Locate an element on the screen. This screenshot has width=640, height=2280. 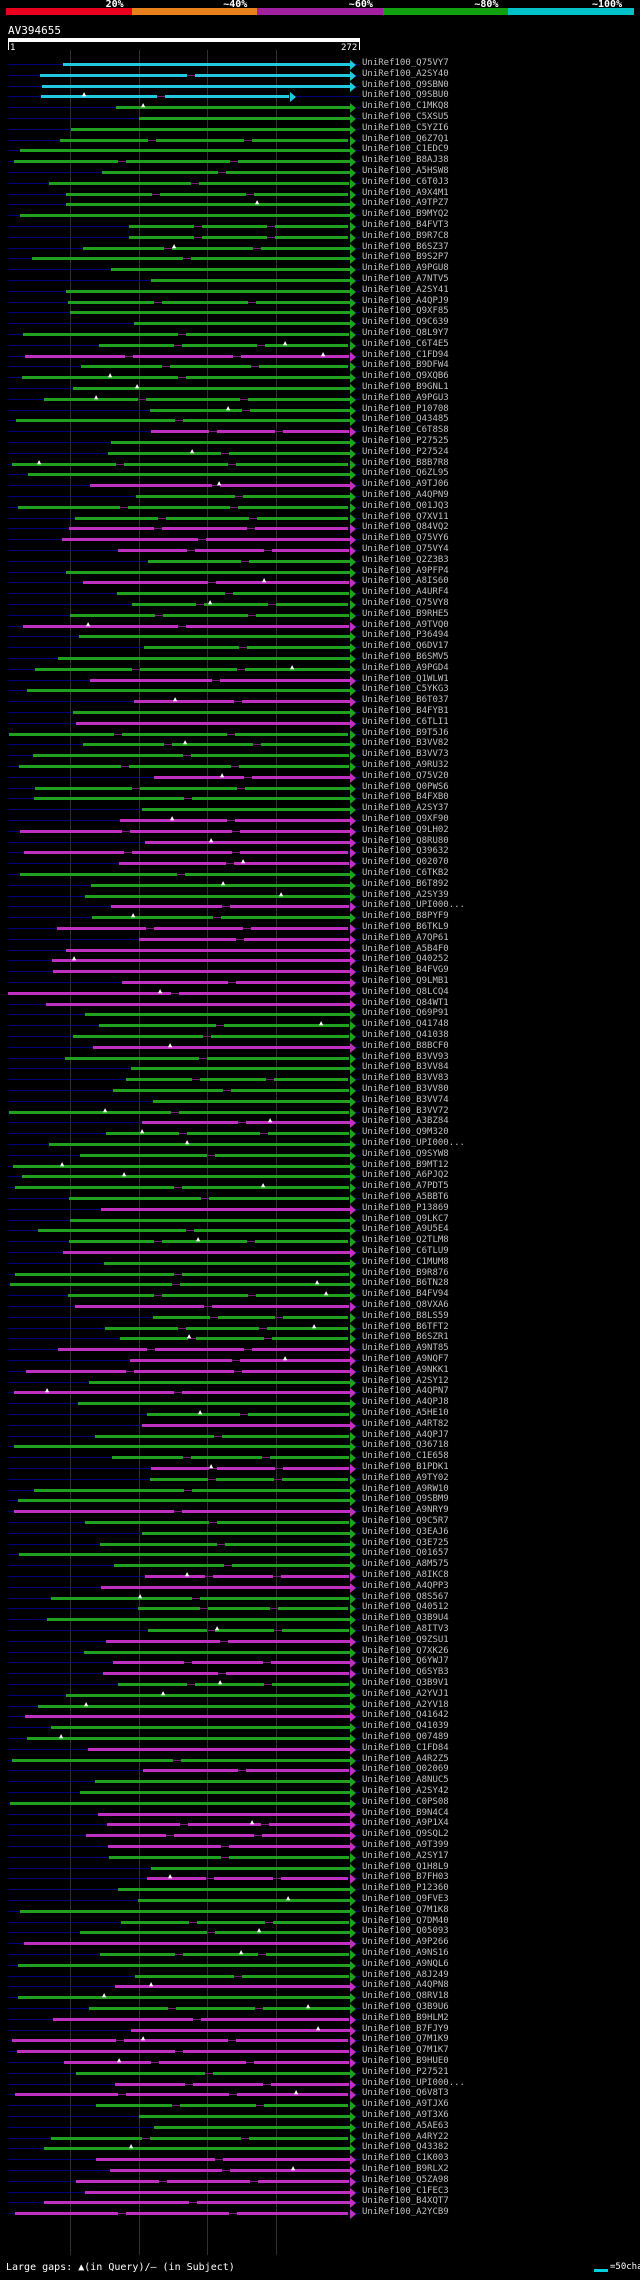
hit-row: ▲ UniRef100_Q8S567 is located at coordinates (320, 1598).